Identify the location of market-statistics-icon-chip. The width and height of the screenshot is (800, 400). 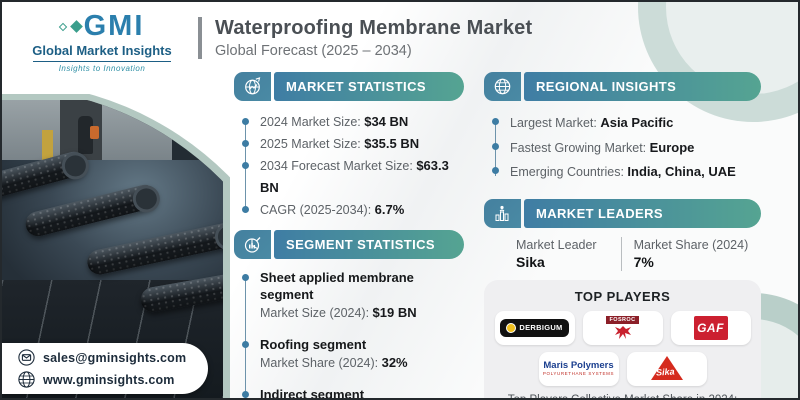
(252, 86).